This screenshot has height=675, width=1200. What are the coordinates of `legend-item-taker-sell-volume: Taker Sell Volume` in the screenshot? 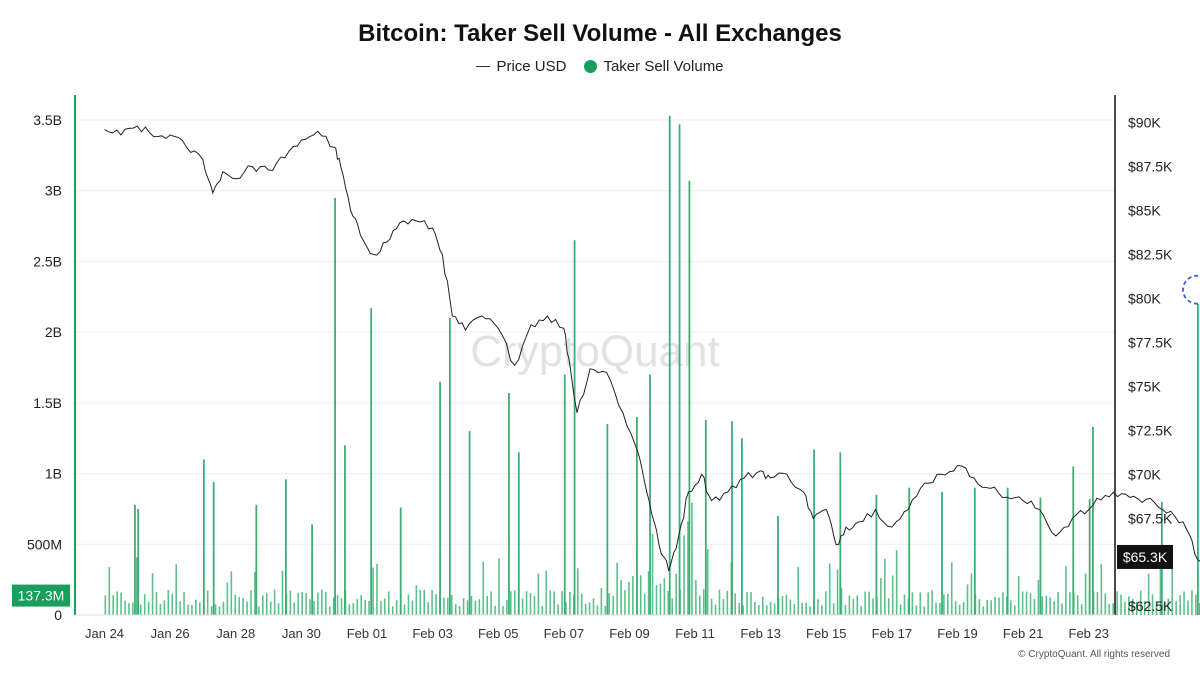 It's located at (654, 66).